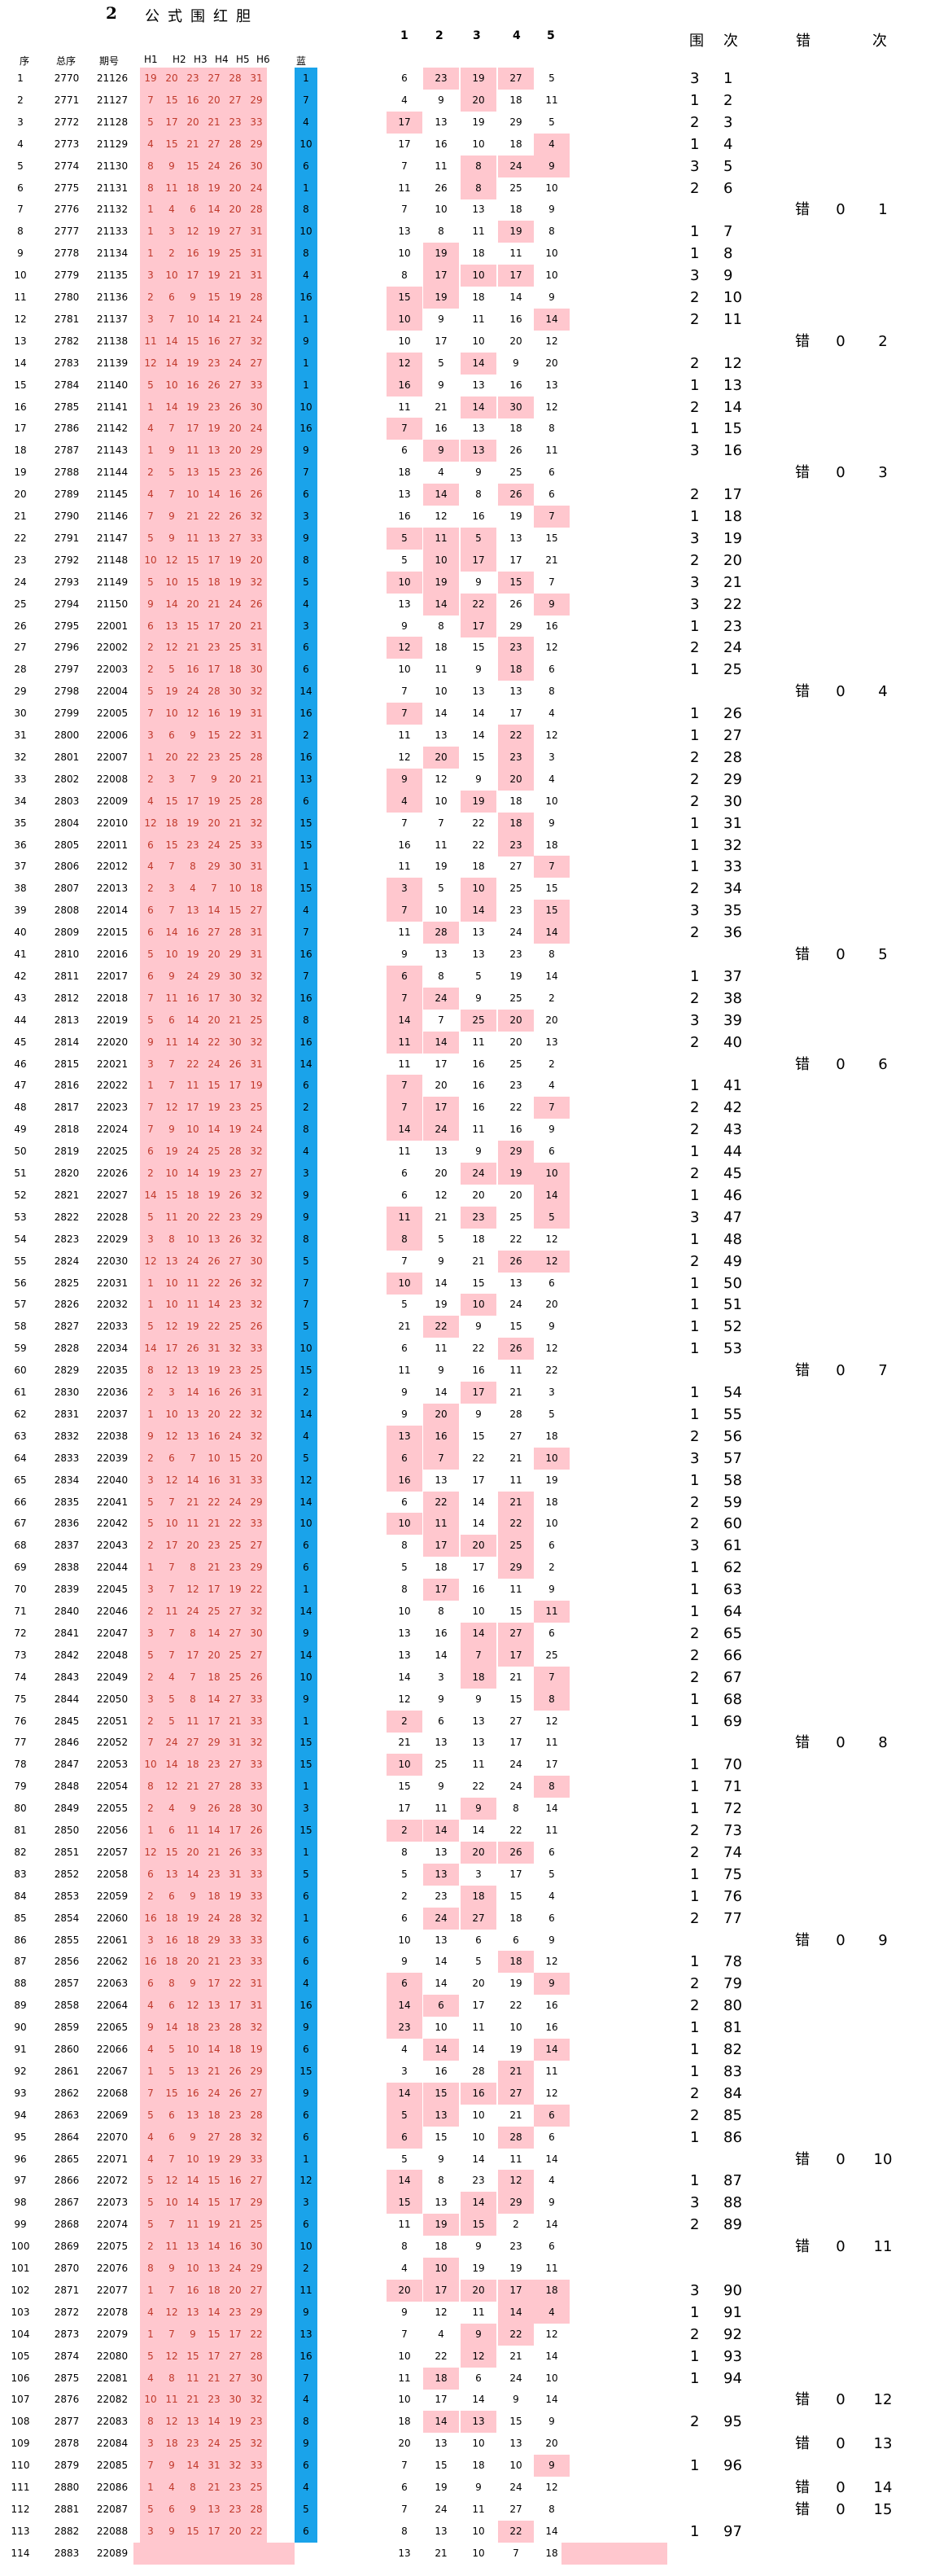 This screenshot has width=935, height=2576. Describe the element at coordinates (192, 254) in the screenshot. I see `red-ball-h3: 16` at that location.